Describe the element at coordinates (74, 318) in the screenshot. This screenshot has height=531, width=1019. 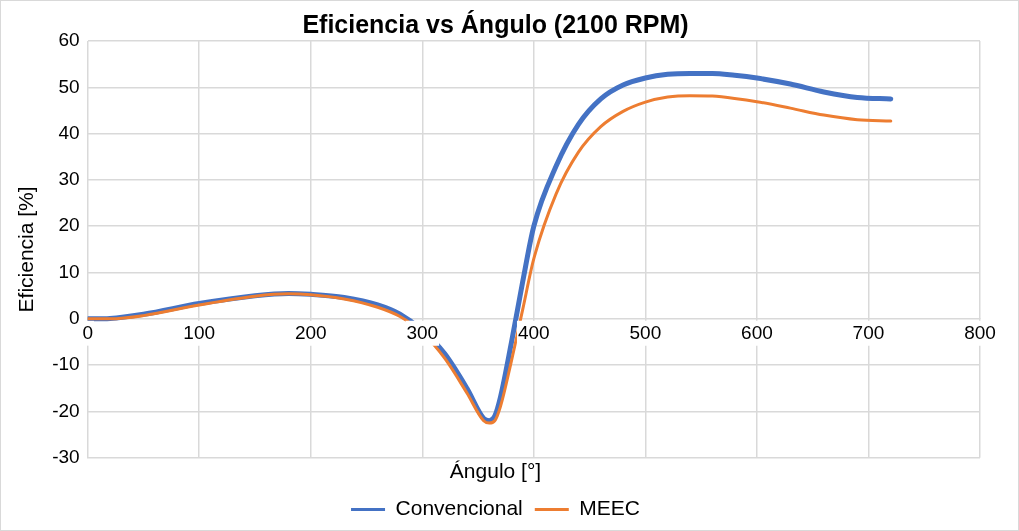
I see `y-tick-label: 0` at that location.